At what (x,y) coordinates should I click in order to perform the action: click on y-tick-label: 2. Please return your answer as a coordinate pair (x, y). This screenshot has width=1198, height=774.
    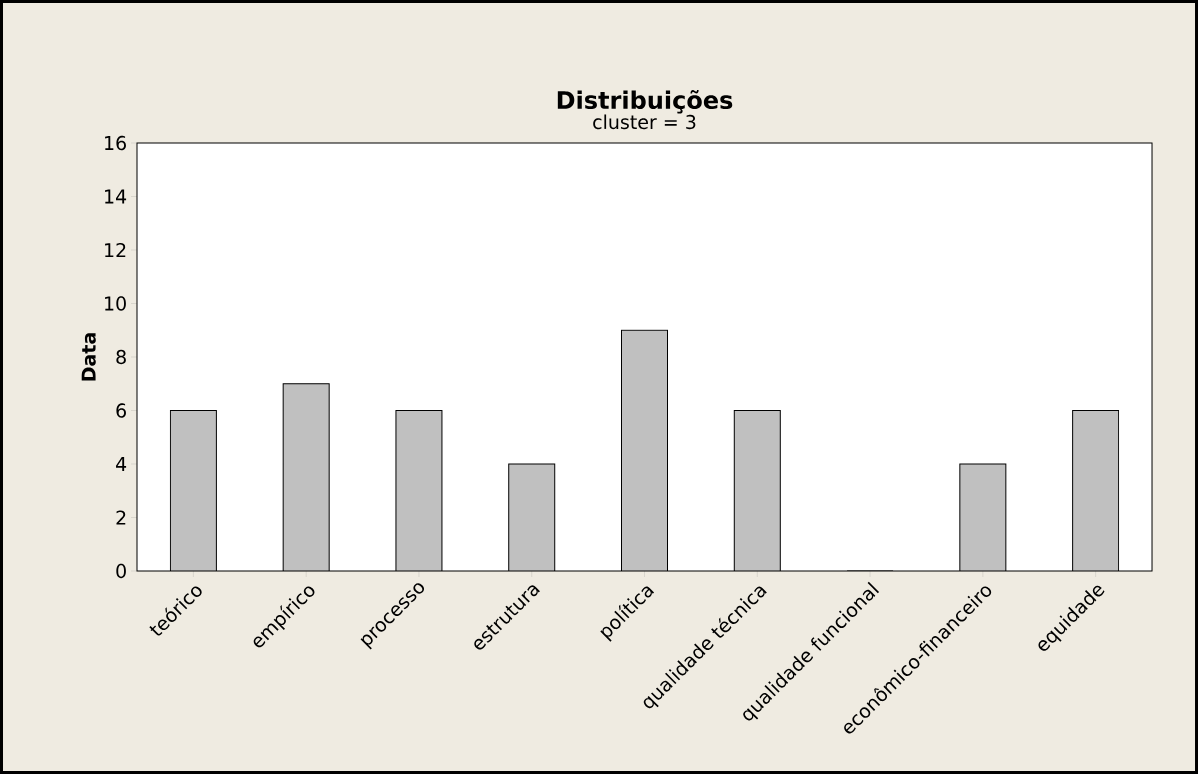
    Looking at the image, I should click on (121, 517).